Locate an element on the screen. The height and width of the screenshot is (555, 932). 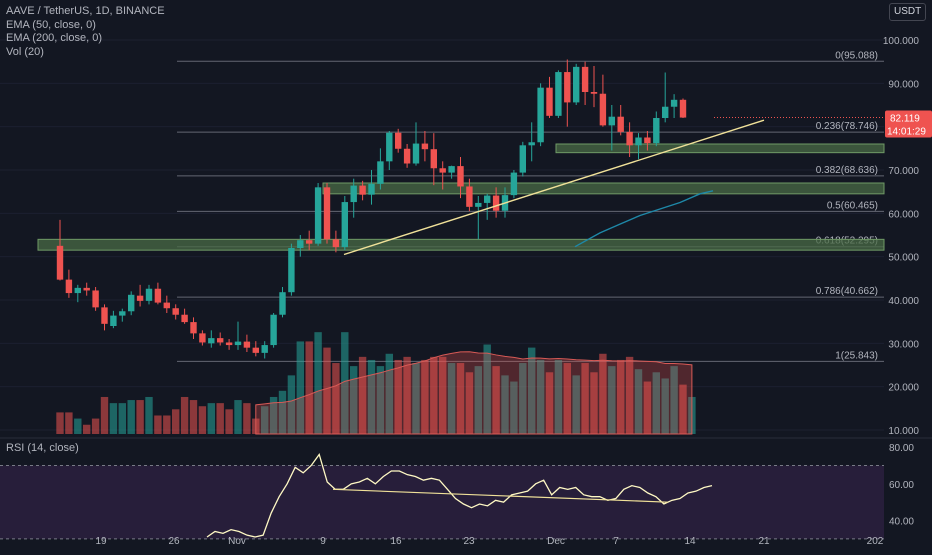
price-tick-label: 20.000 is located at coordinates (903, 388).